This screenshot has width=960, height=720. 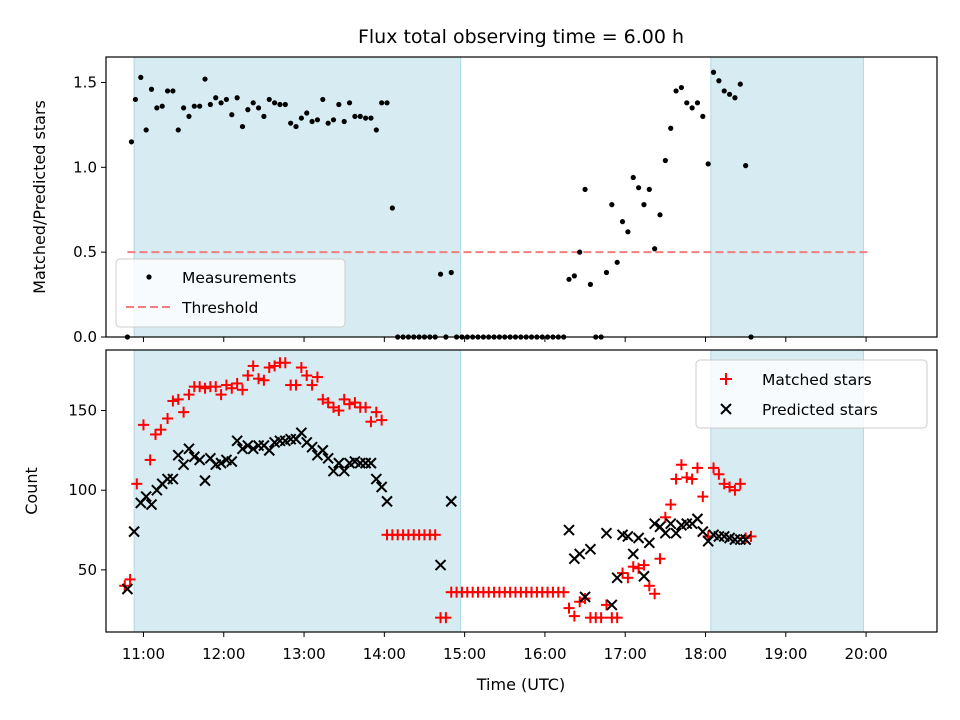 I want to click on top-y-axis-label: Matched/Predicted stars, so click(x=39, y=197).